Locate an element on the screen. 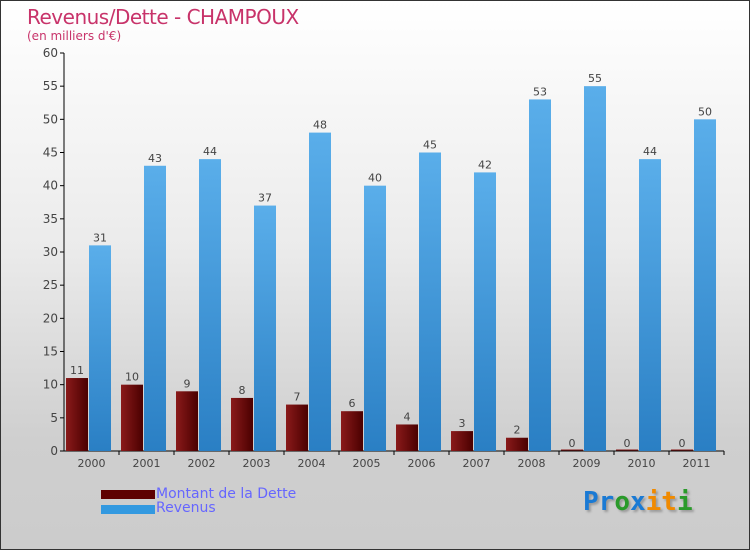 This screenshot has width=750, height=550. x-tick-label: 2006 is located at coordinates (422, 463).